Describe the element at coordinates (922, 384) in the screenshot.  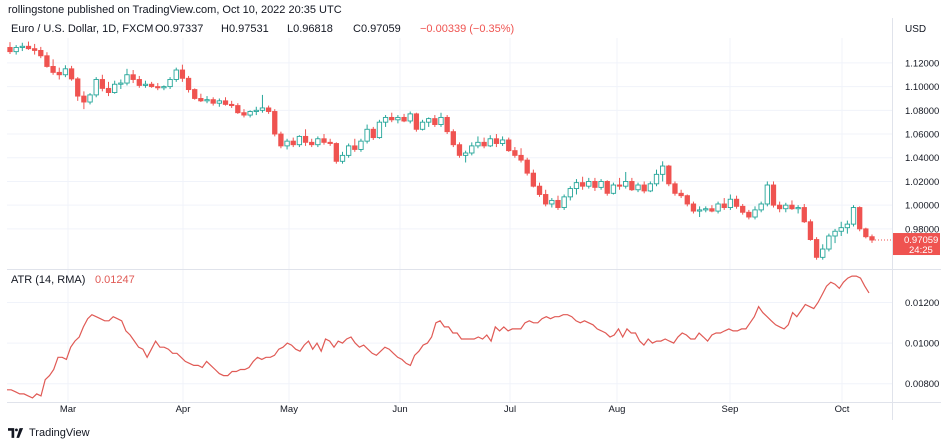
I see `atr-tick-label: 0.00800` at that location.